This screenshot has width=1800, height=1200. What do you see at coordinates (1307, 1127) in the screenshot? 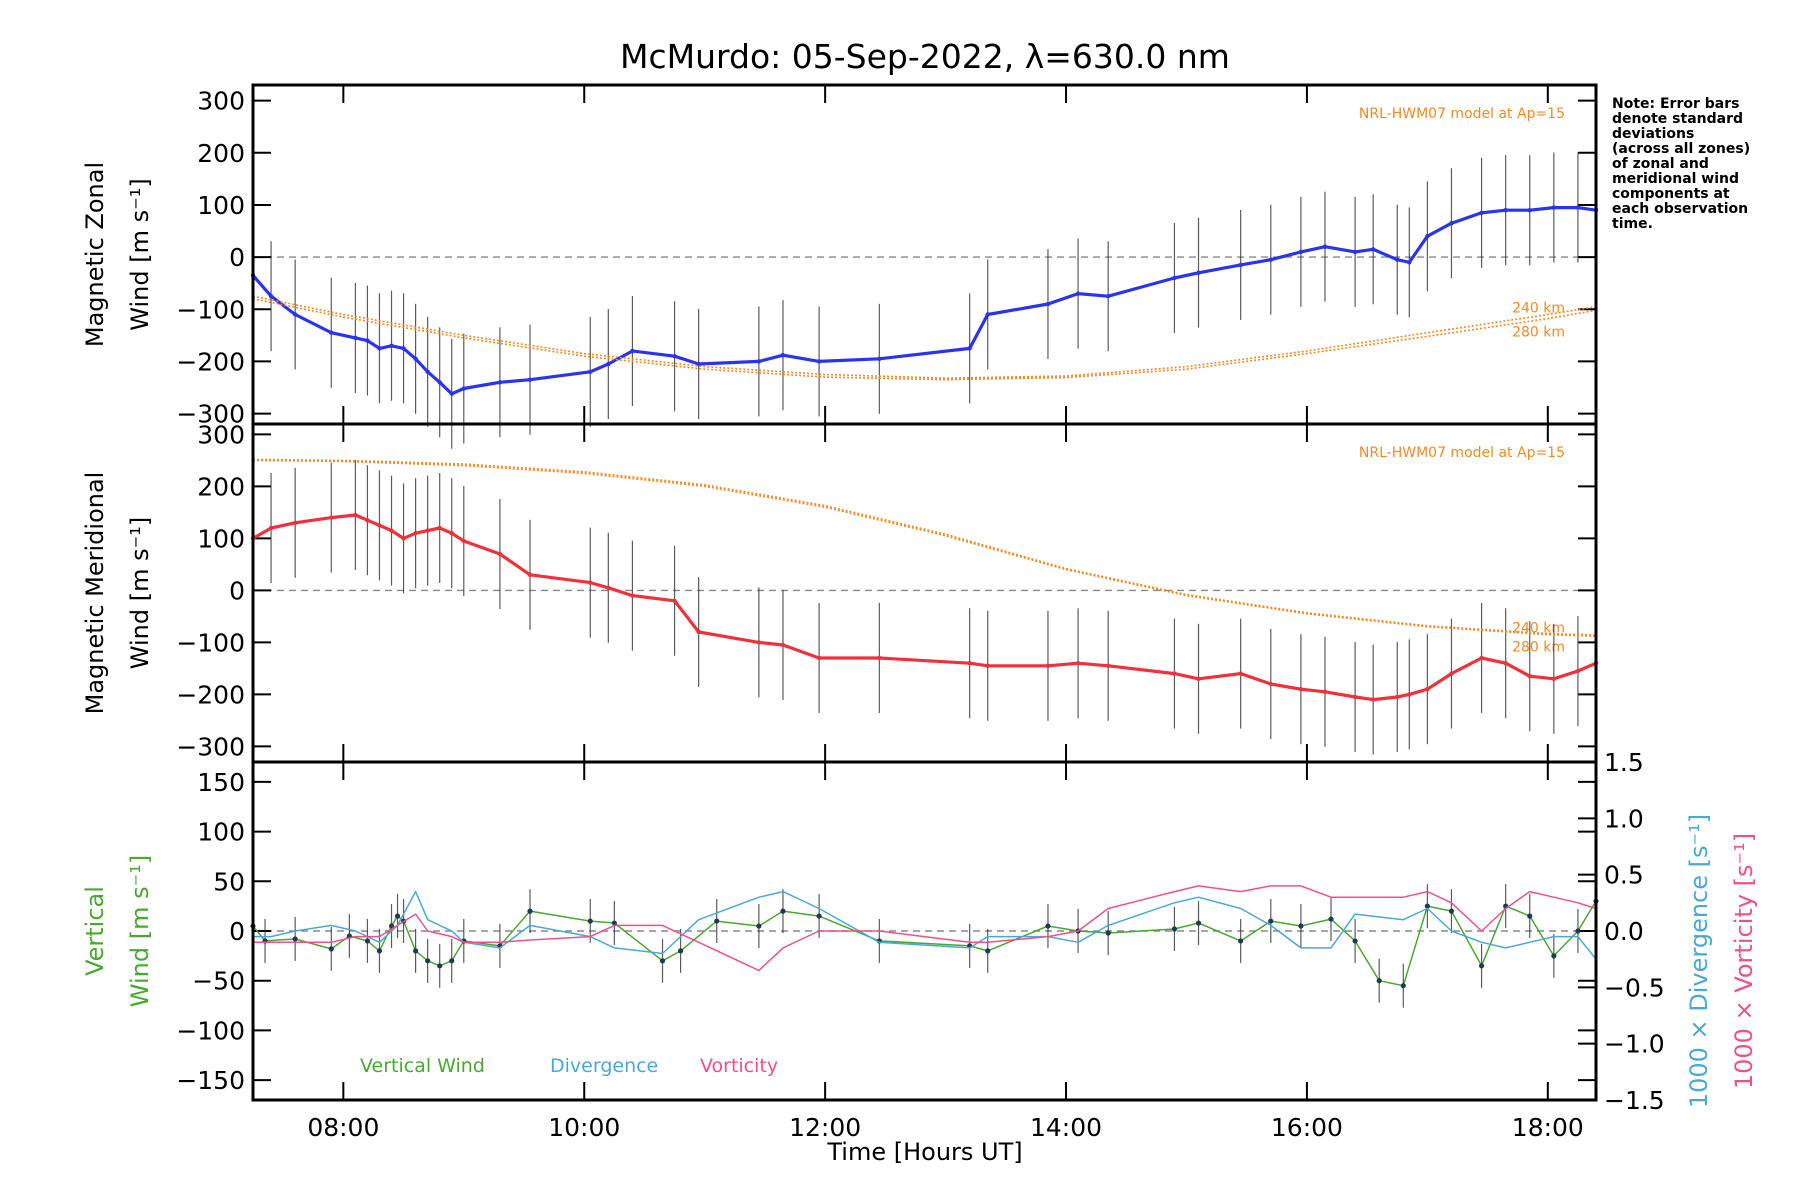
I see `x-tick-label: 16:00` at bounding box center [1307, 1127].